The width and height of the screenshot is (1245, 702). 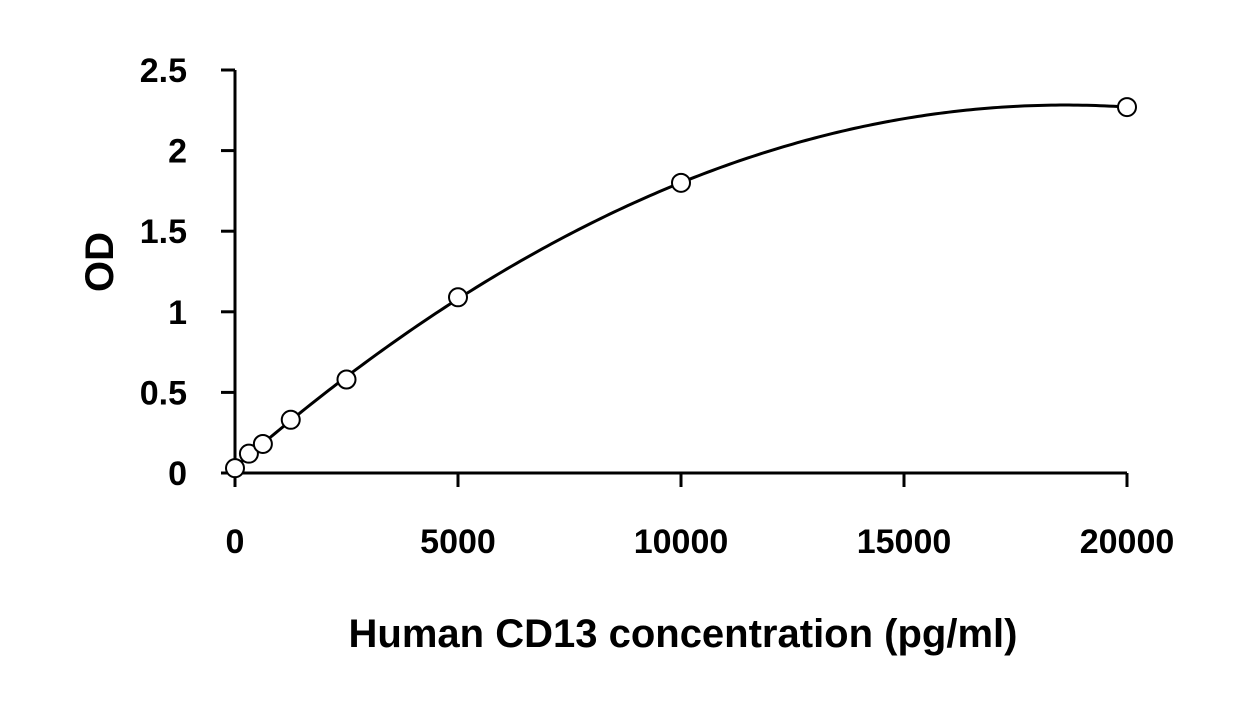 I want to click on y-tick-label: 1, so click(x=177, y=313).